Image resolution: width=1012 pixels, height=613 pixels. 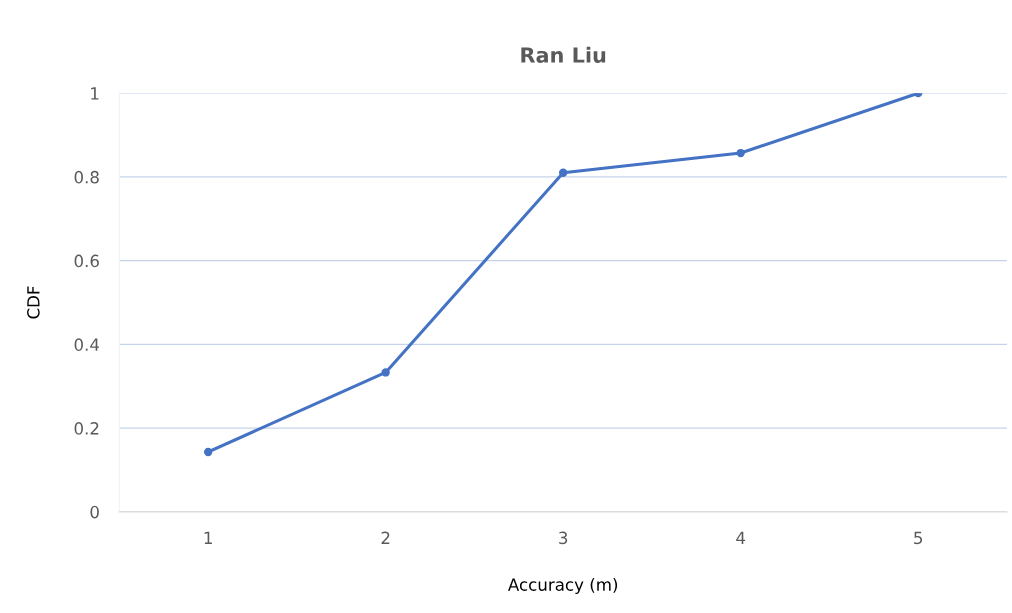 I want to click on x-tick-label: 1, so click(x=208, y=537).